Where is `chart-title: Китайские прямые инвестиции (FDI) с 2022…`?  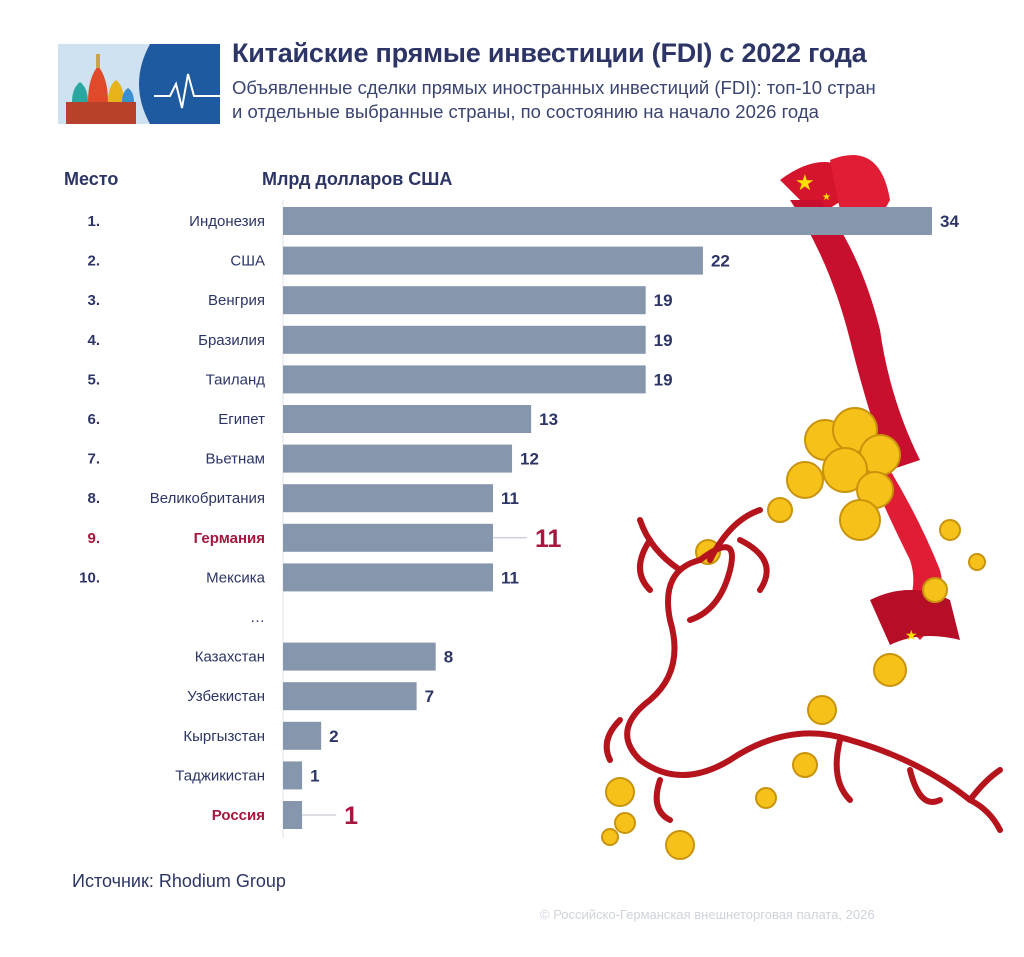 chart-title: Китайские прямые инвестиции (FDI) с 2022… is located at coordinates (549, 53).